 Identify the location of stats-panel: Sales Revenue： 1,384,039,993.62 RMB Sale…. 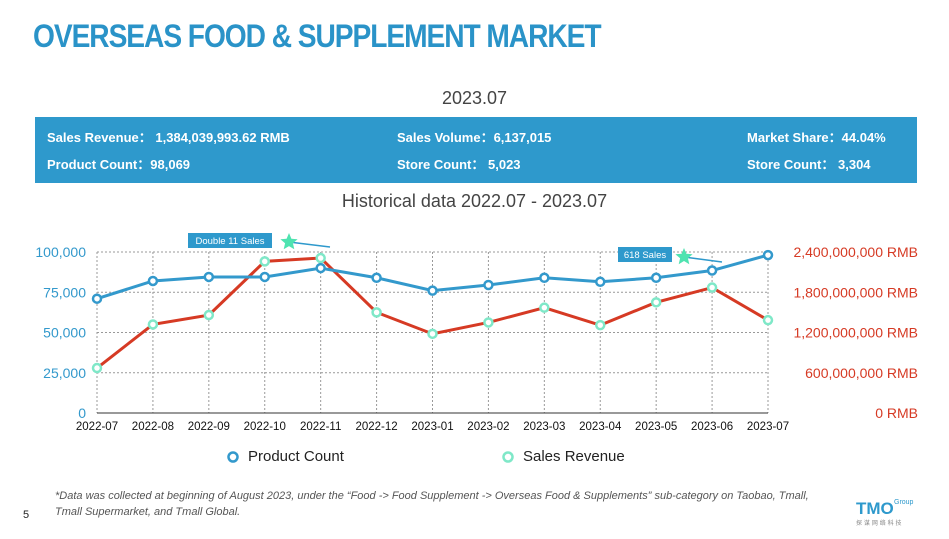
(476, 150).